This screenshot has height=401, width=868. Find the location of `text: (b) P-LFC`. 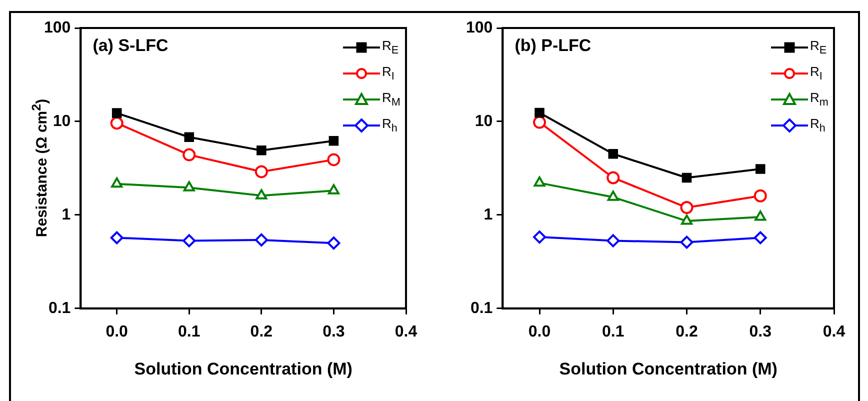

text: (b) P-LFC is located at coordinates (553, 46).